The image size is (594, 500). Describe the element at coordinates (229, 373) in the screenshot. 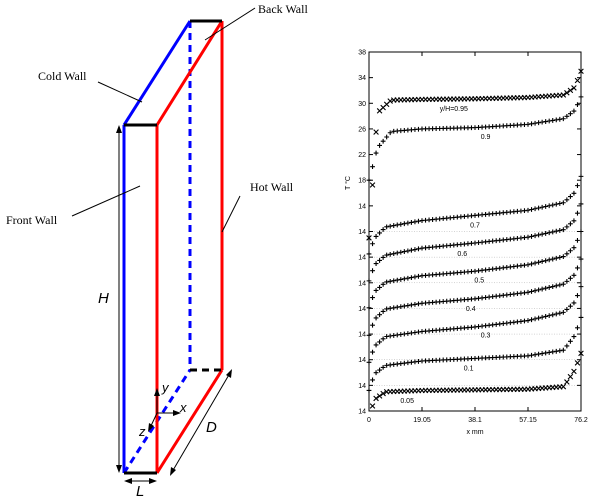

I see `depth-arrow-head-top` at that location.